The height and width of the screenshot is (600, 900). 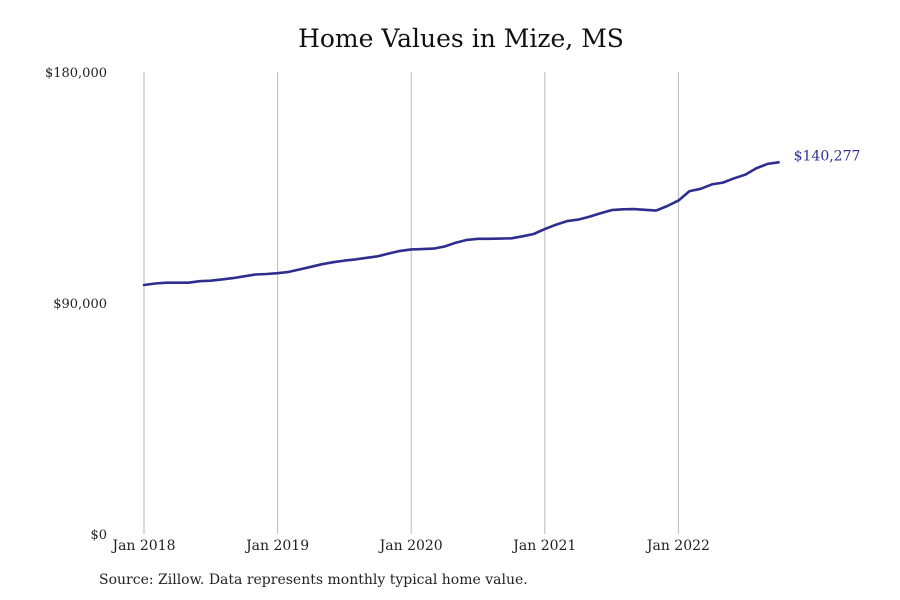 I want to click on x-axis-tick-labels: Jan 2018 Jan 2019 Jan 2020 Jan 2021 Jan 2022, so click(x=409, y=546).